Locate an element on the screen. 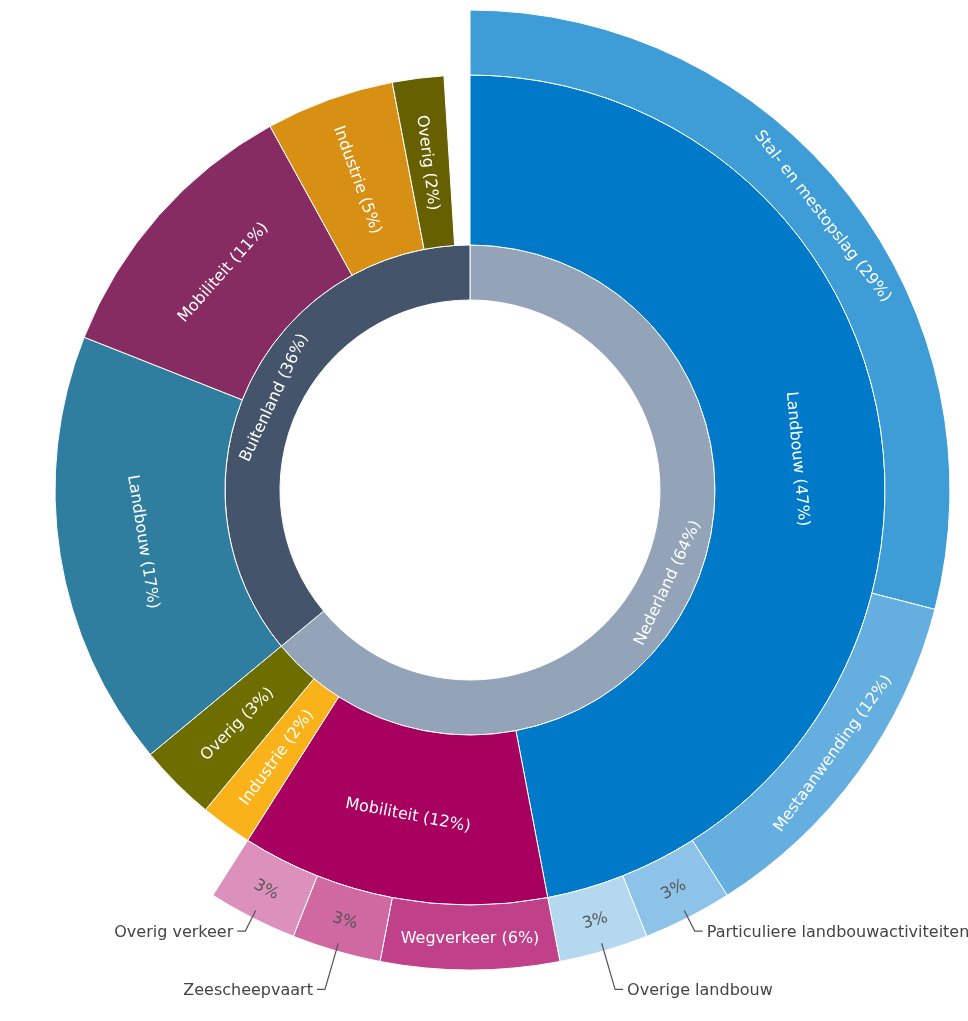  slice-label: Overig verkeer is located at coordinates (174, 931).